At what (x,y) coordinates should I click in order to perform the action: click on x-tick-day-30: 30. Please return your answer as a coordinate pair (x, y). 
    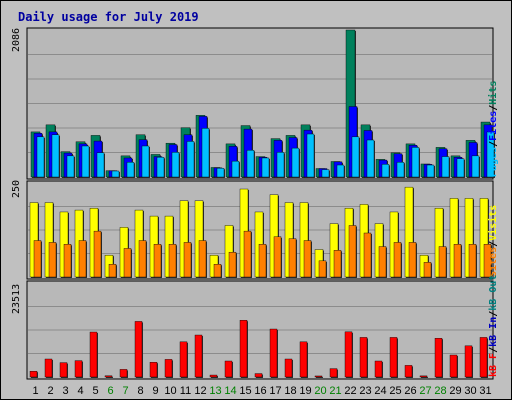
    Looking at the image, I should click on (470, 391).